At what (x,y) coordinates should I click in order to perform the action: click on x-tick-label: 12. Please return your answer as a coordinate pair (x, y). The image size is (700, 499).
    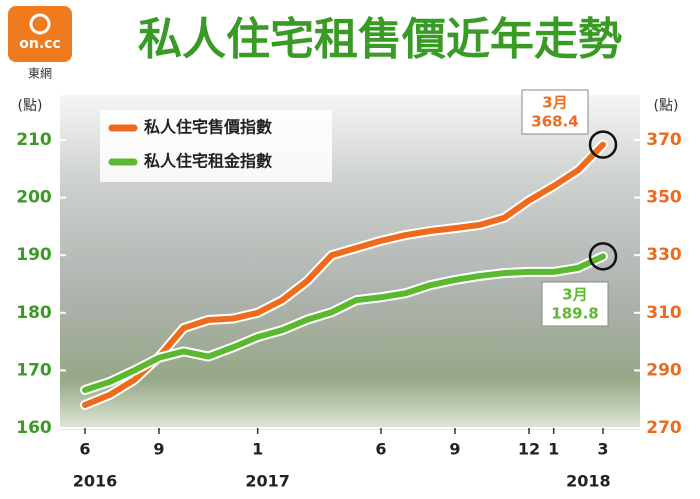
    Looking at the image, I should click on (529, 449).